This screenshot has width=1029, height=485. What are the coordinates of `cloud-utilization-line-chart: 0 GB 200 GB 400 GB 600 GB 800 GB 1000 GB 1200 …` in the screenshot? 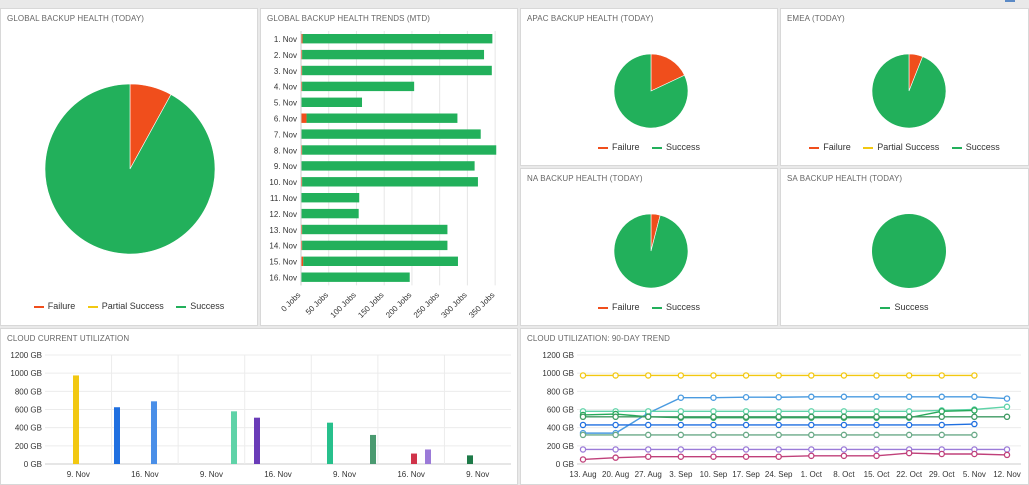 It's located at (781, 415).